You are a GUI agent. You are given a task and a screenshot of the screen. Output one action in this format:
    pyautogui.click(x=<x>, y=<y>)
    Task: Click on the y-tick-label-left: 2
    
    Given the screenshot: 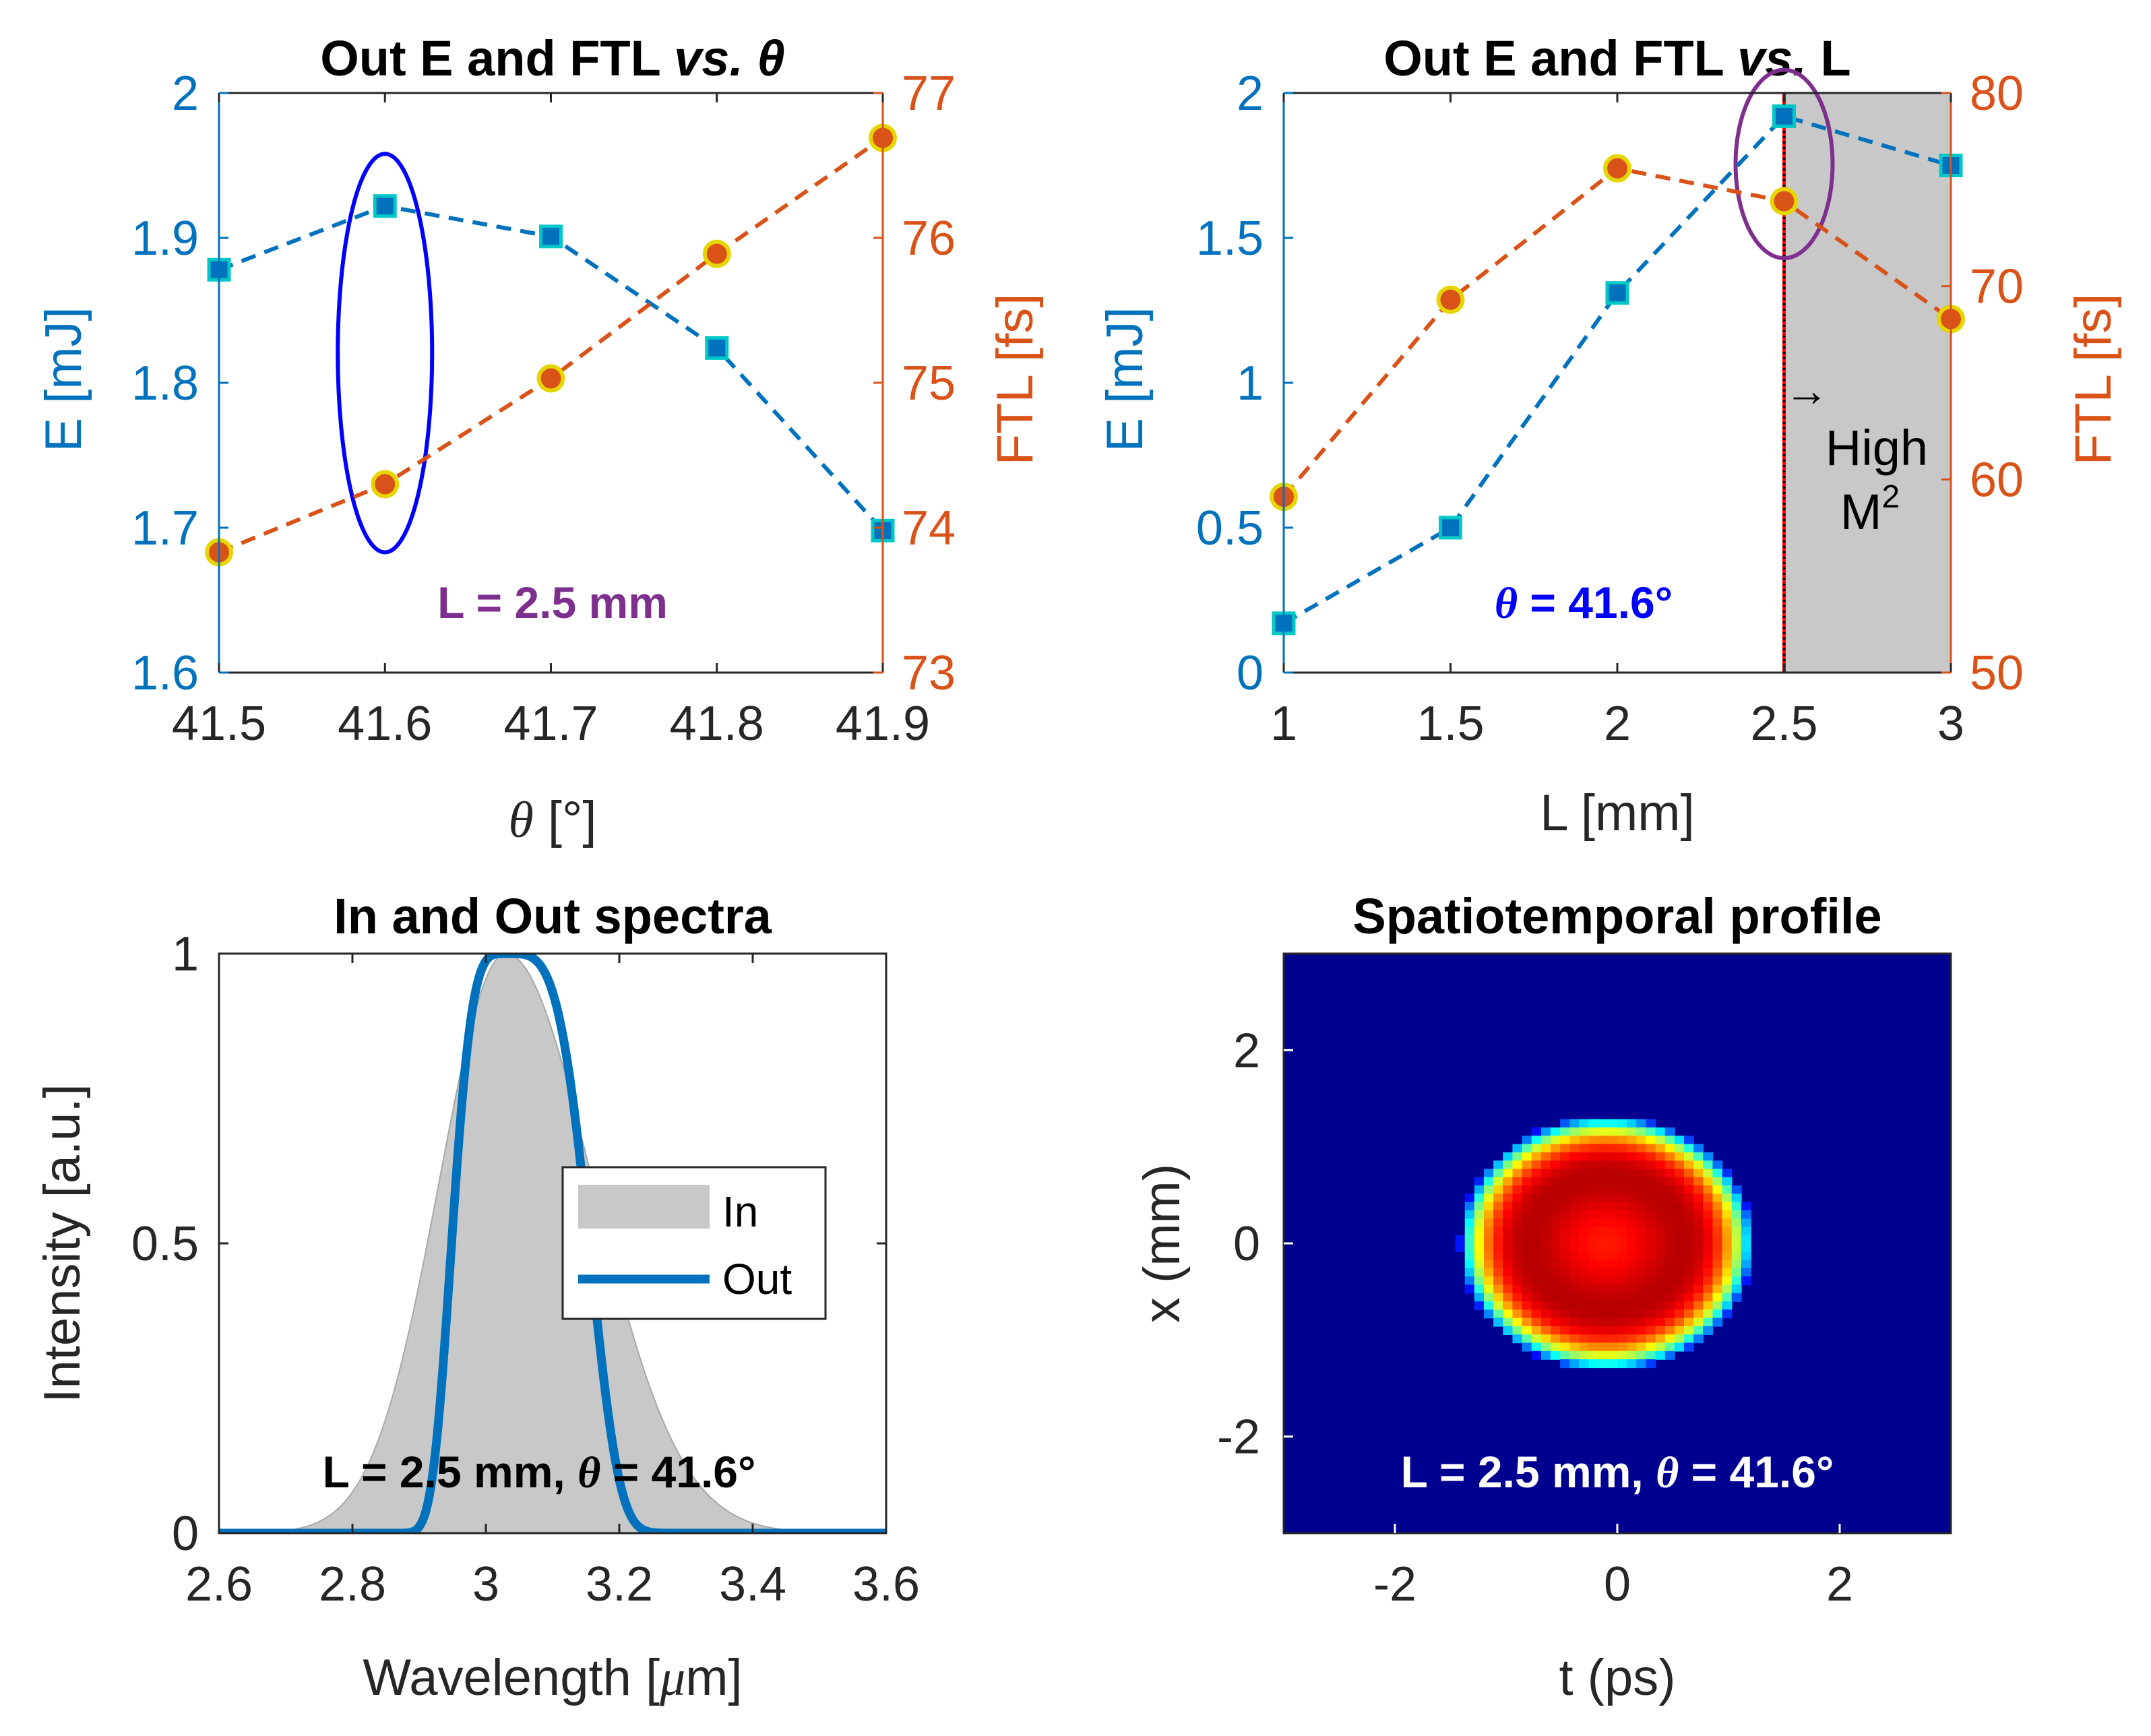 What is the action you would take?
    pyautogui.click(x=186, y=94)
    